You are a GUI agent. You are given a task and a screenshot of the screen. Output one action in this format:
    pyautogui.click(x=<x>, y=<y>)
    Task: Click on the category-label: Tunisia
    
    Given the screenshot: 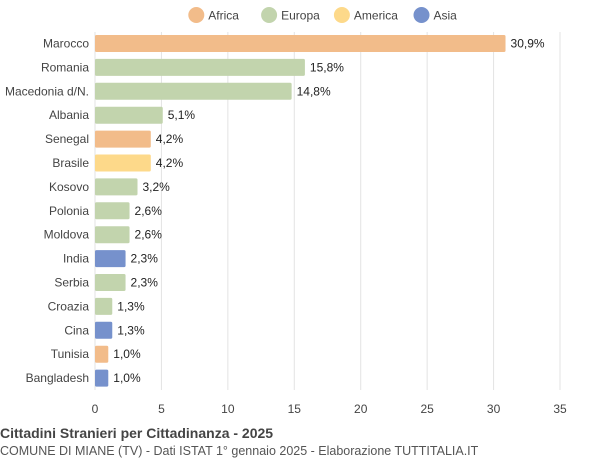 What is the action you would take?
    pyautogui.click(x=70, y=354)
    